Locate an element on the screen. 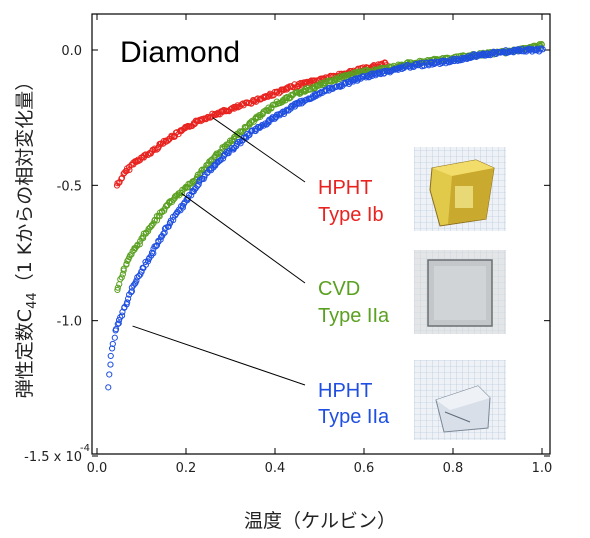 The height and width of the screenshot is (538, 590). hpht-type-iia-photo is located at coordinates (460, 400).